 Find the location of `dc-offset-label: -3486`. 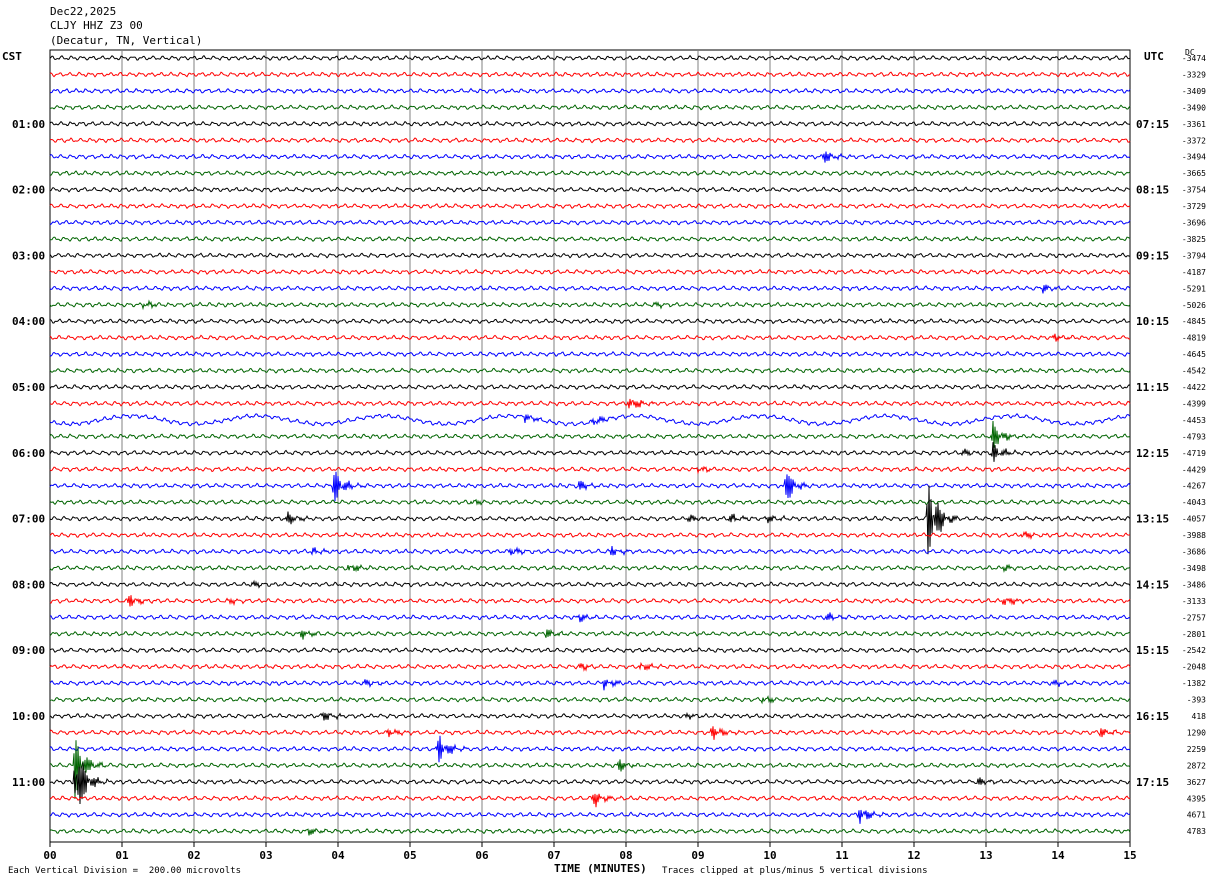

dc-offset-label: -3486 is located at coordinates (1194, 584).